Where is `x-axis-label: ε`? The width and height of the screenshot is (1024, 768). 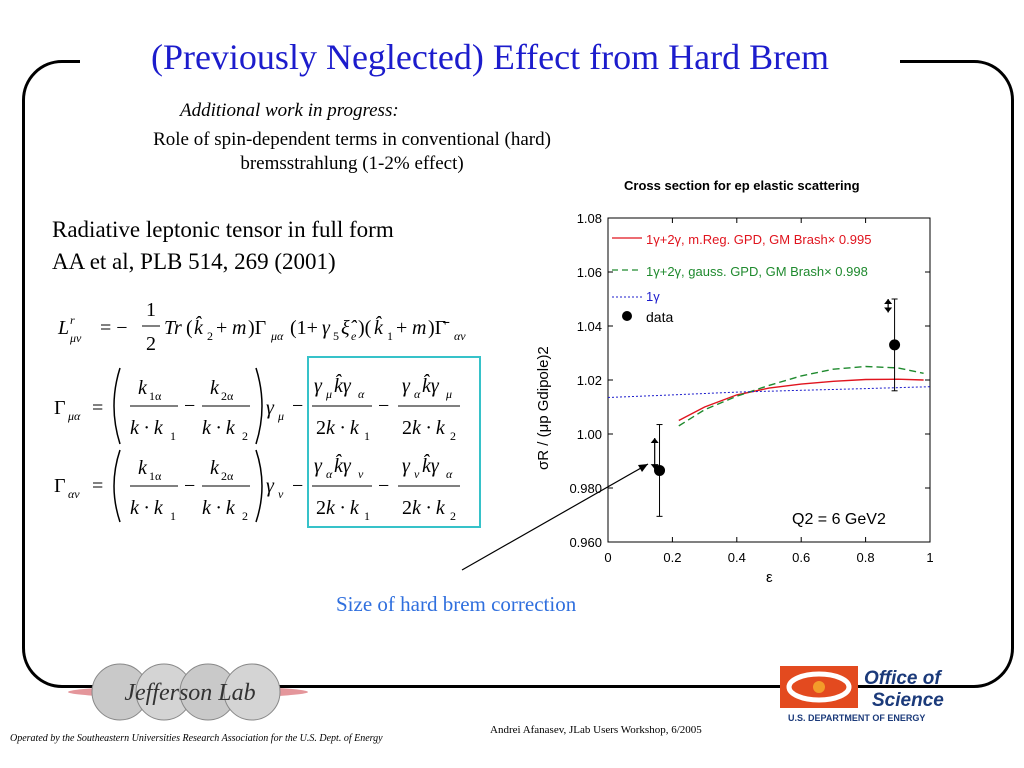 x-axis-label: ε is located at coordinates (769, 577).